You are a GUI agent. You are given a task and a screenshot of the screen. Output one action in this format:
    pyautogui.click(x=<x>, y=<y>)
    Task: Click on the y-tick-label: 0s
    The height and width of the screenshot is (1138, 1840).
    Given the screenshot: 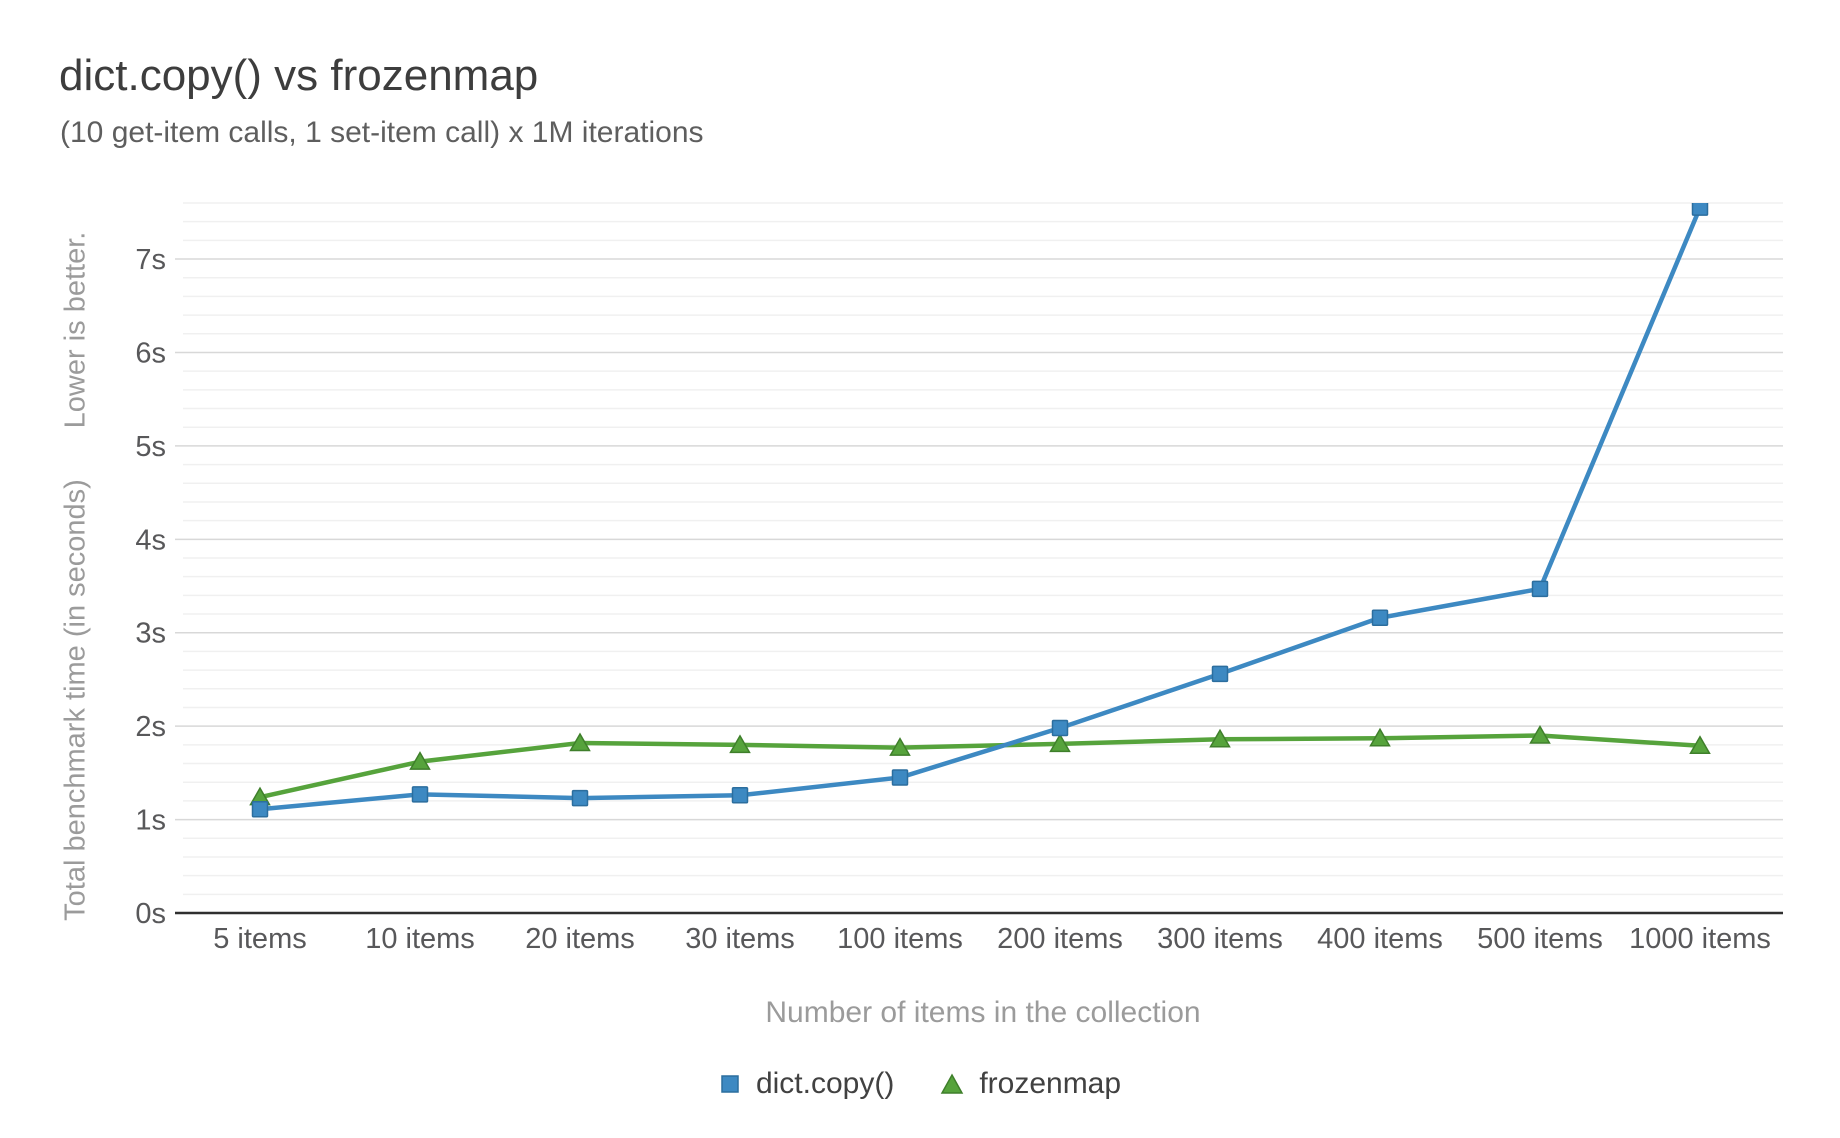 What is the action you would take?
    pyautogui.click(x=150, y=914)
    